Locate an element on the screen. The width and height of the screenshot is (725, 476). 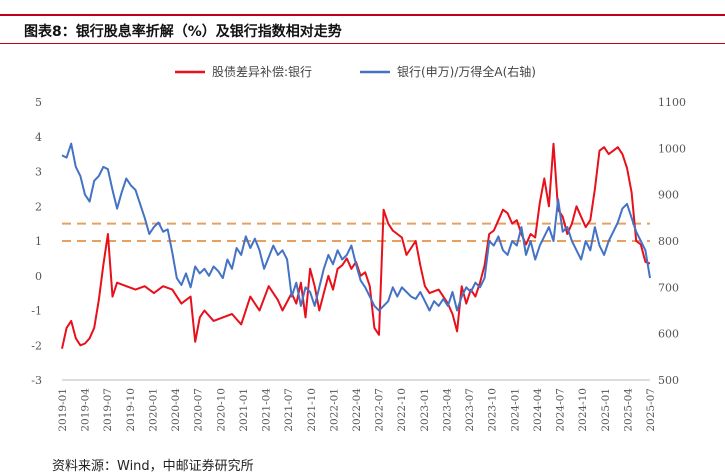
page-title: 图表8：银行股息率折解（%）及银行指数相对走势 is located at coordinates (183, 32).